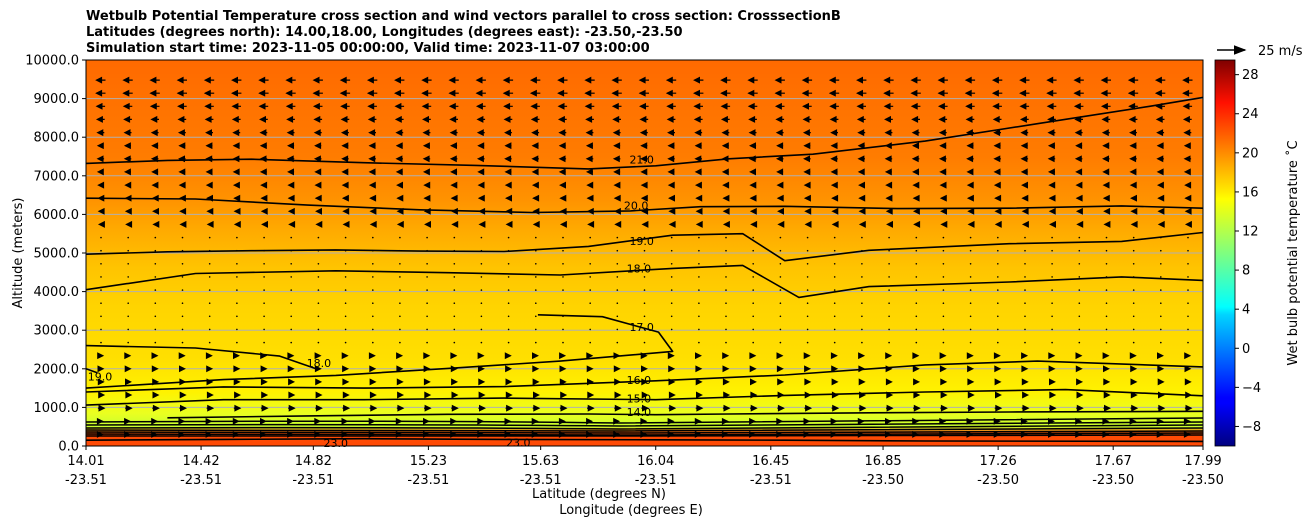 The image size is (1311, 526). Describe the element at coordinates (656, 480) in the screenshot. I see `x-tick-lon: -23.51` at that location.